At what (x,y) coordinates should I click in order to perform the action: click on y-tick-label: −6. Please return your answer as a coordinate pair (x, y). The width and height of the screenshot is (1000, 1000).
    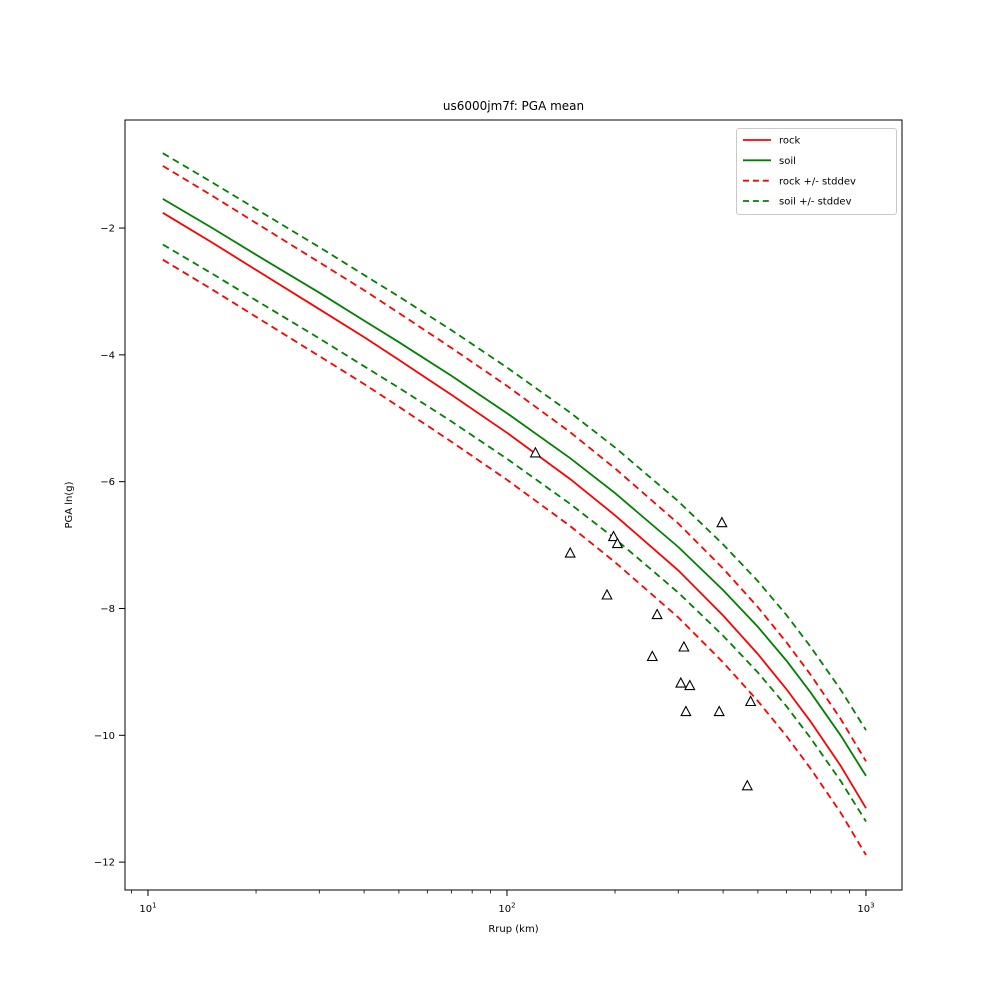
    Looking at the image, I should click on (107, 482).